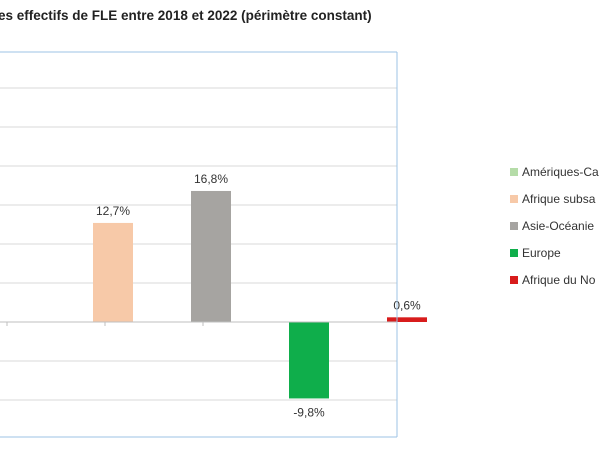 This screenshot has width=600, height=451. Describe the element at coordinates (560, 172) in the screenshot. I see `legend-label: Amériques-Ca` at that location.